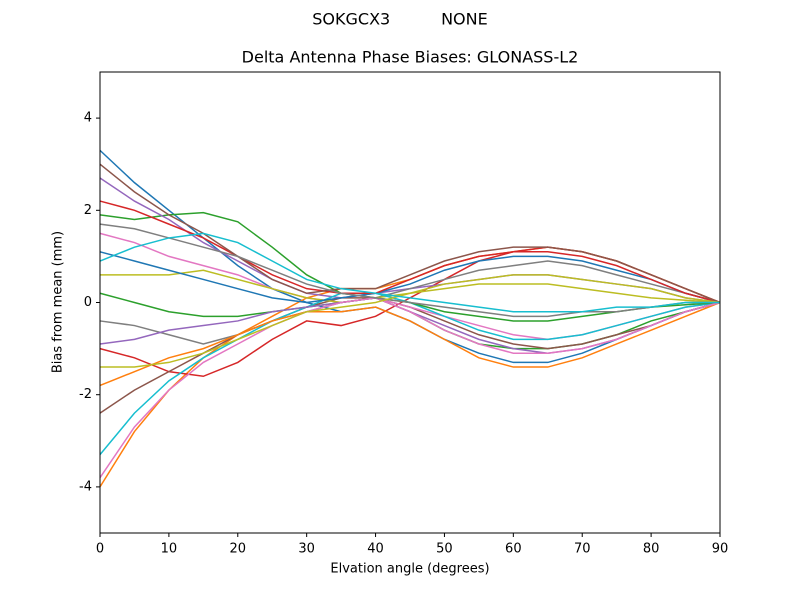 This screenshot has width=800, height=600. I want to click on suptitle: SOKGCX3 NONE, so click(399, 19).